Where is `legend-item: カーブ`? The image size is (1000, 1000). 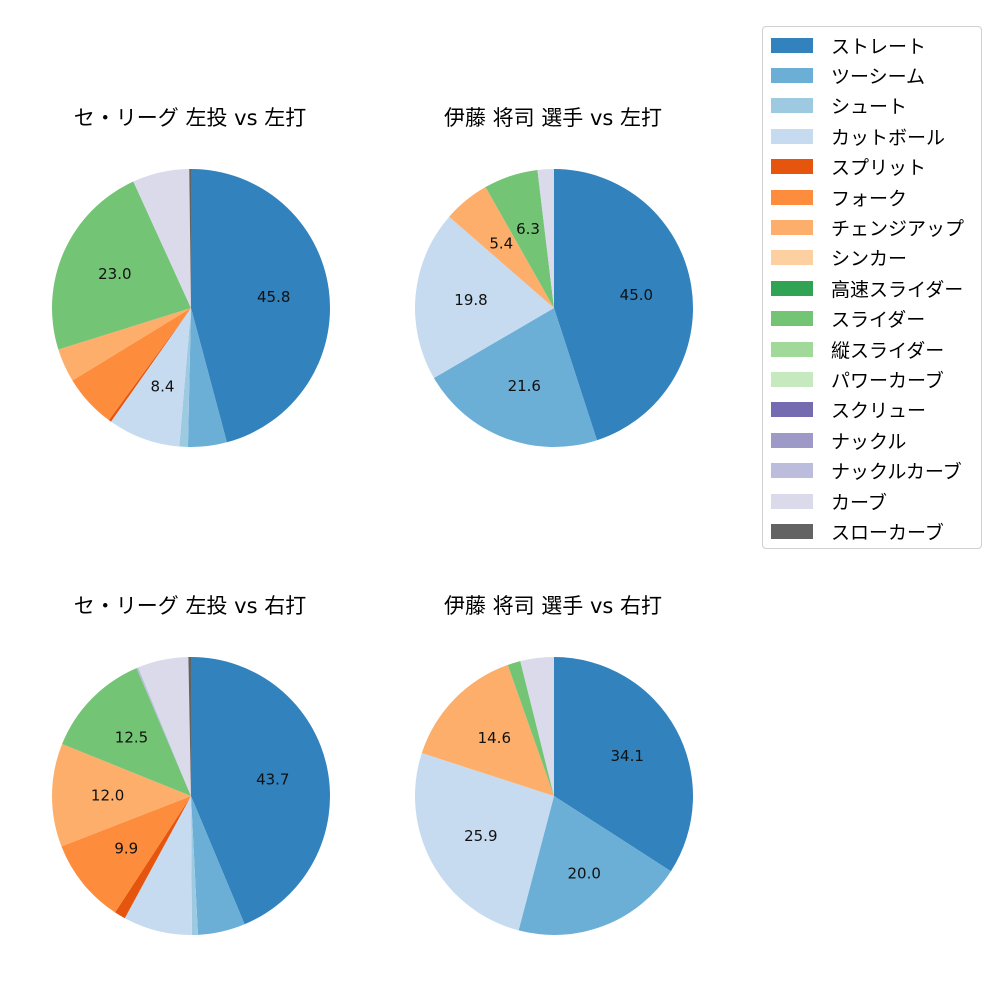 legend-item: カーブ is located at coordinates (829, 501).